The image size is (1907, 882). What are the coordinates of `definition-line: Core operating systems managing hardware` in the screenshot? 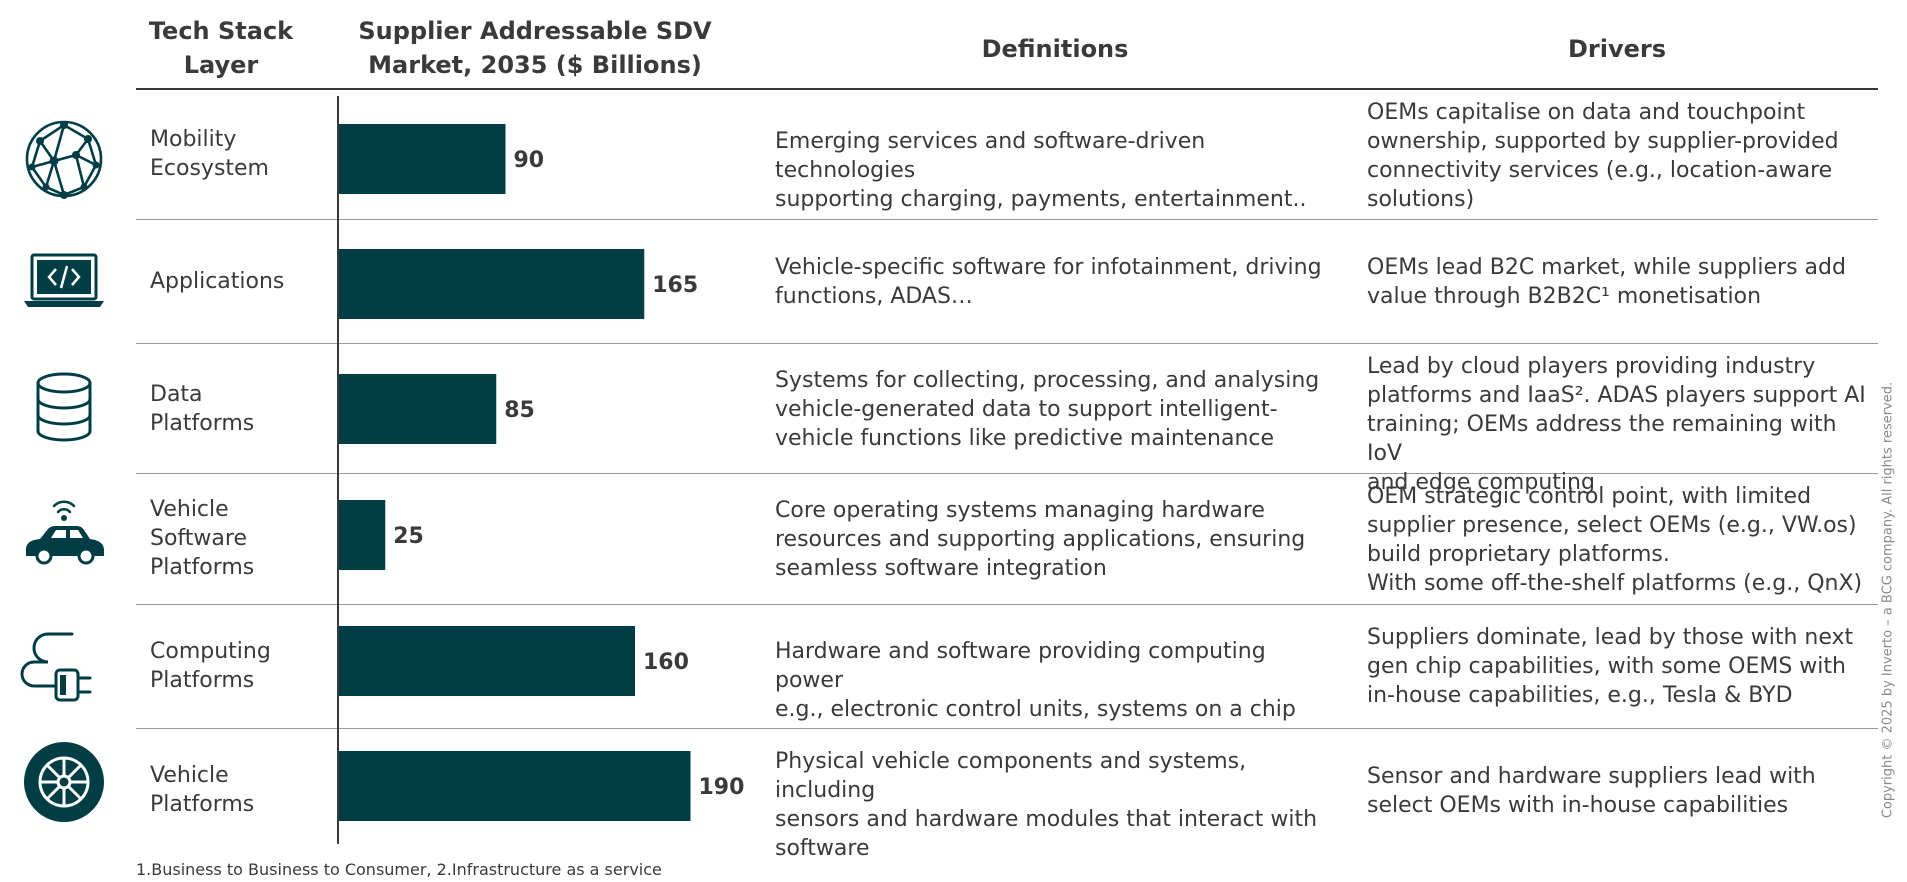 It's located at (1020, 510).